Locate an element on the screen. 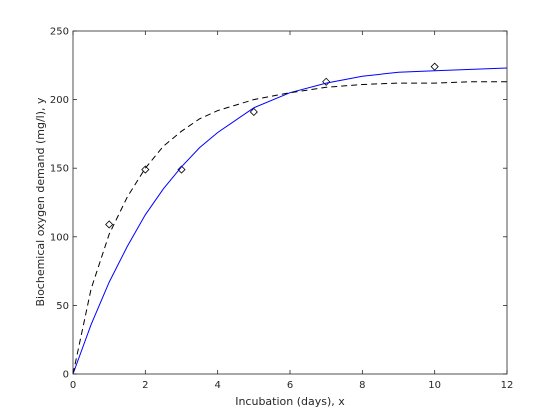 The height and width of the screenshot is (420, 560). y-tick-label: 0 is located at coordinates (66, 375).